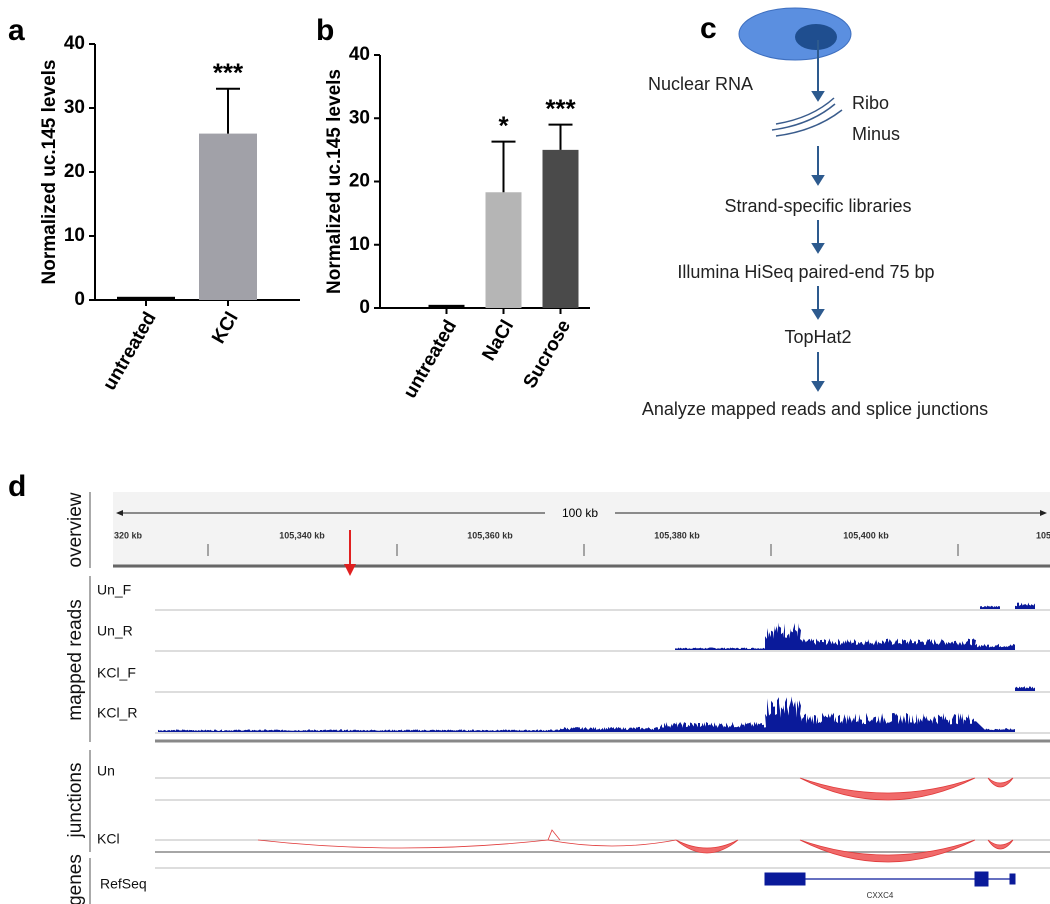 Image resolution: width=1050 pixels, height=904 pixels. Describe the element at coordinates (115, 631) in the screenshot. I see `track-label: Un_R` at that location.